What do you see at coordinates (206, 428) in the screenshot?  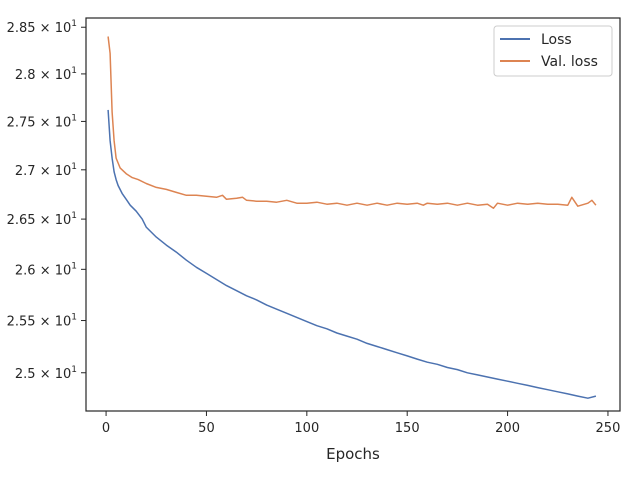 I see `x-tick-label: 50` at bounding box center [206, 428].